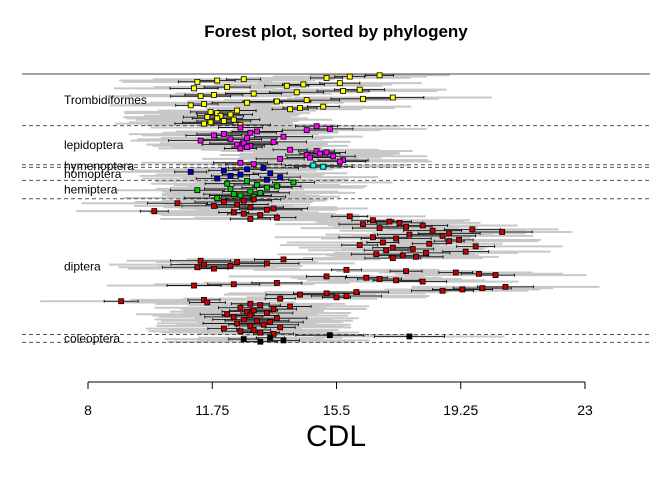  I want to click on x-tick-label: 11.75, so click(212, 410).